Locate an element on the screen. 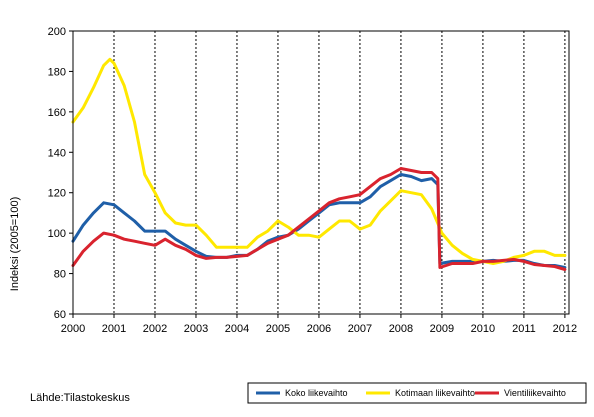  x-tick-label: 2010 is located at coordinates (483, 329).